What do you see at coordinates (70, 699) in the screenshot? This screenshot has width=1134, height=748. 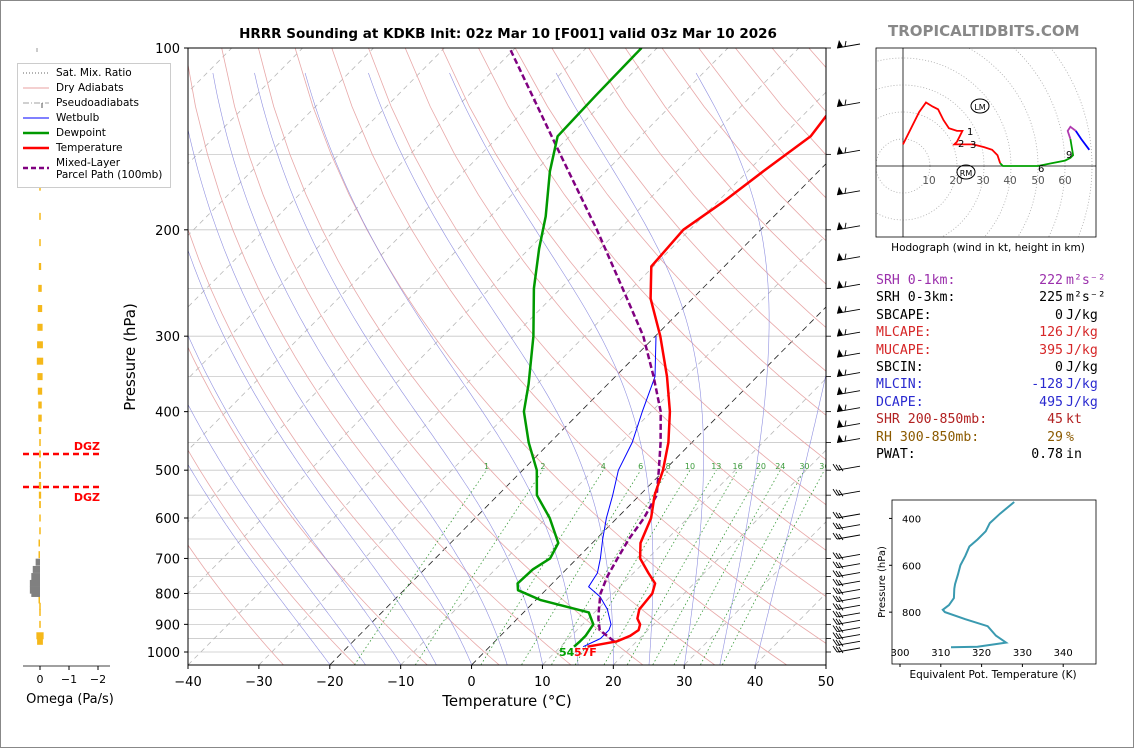 I see `omega-xlabel: Omega (Pa/s)` at bounding box center [70, 699].